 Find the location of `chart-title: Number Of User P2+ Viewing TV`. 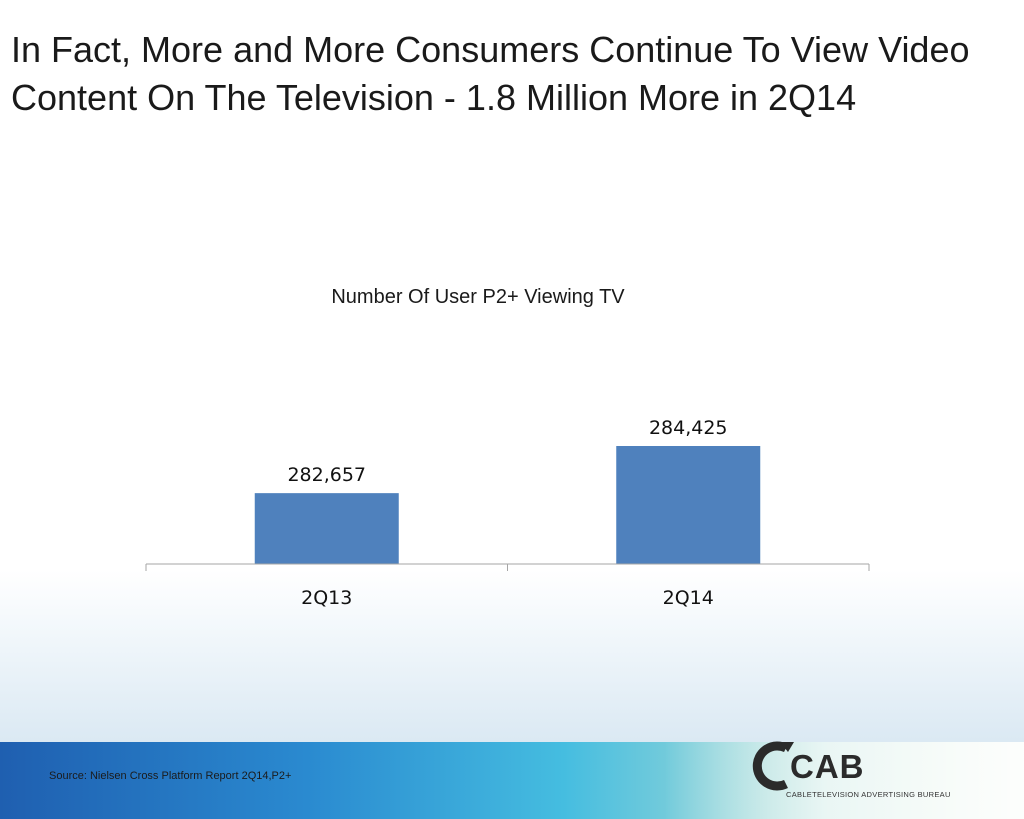

chart-title: Number Of User P2+ Viewing TV is located at coordinates (478, 297).